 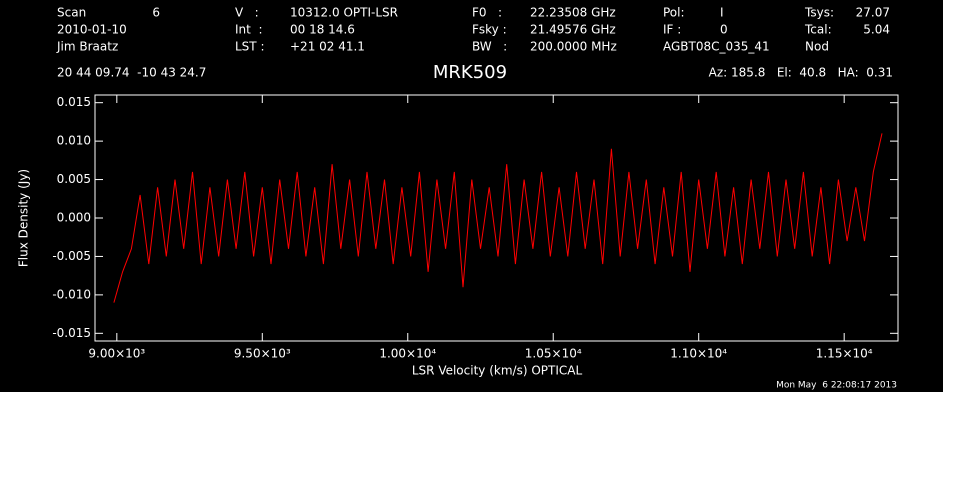 What do you see at coordinates (131, 73) in the screenshot?
I see `position: 20 44 09.74 -10 43 24.7` at bounding box center [131, 73].